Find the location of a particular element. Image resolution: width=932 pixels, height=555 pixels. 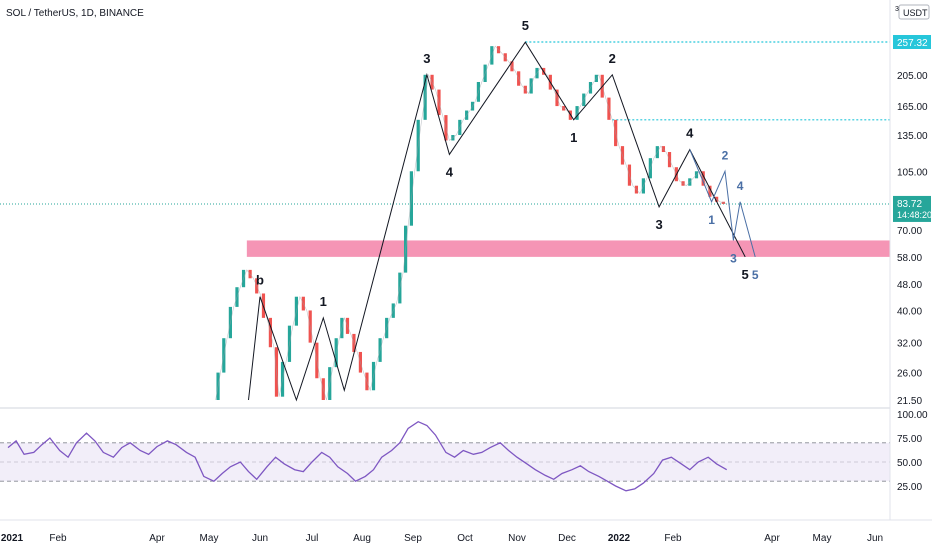

sub-wave-label: 1 is located at coordinates (711, 220).